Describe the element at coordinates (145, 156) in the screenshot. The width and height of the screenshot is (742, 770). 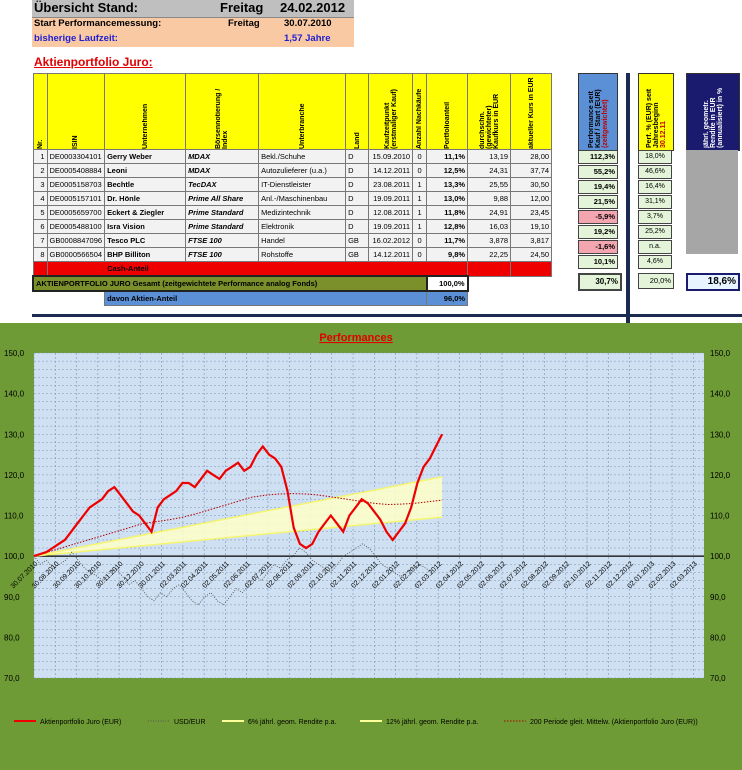
I see `cell-name: Gerry Weber` at that location.